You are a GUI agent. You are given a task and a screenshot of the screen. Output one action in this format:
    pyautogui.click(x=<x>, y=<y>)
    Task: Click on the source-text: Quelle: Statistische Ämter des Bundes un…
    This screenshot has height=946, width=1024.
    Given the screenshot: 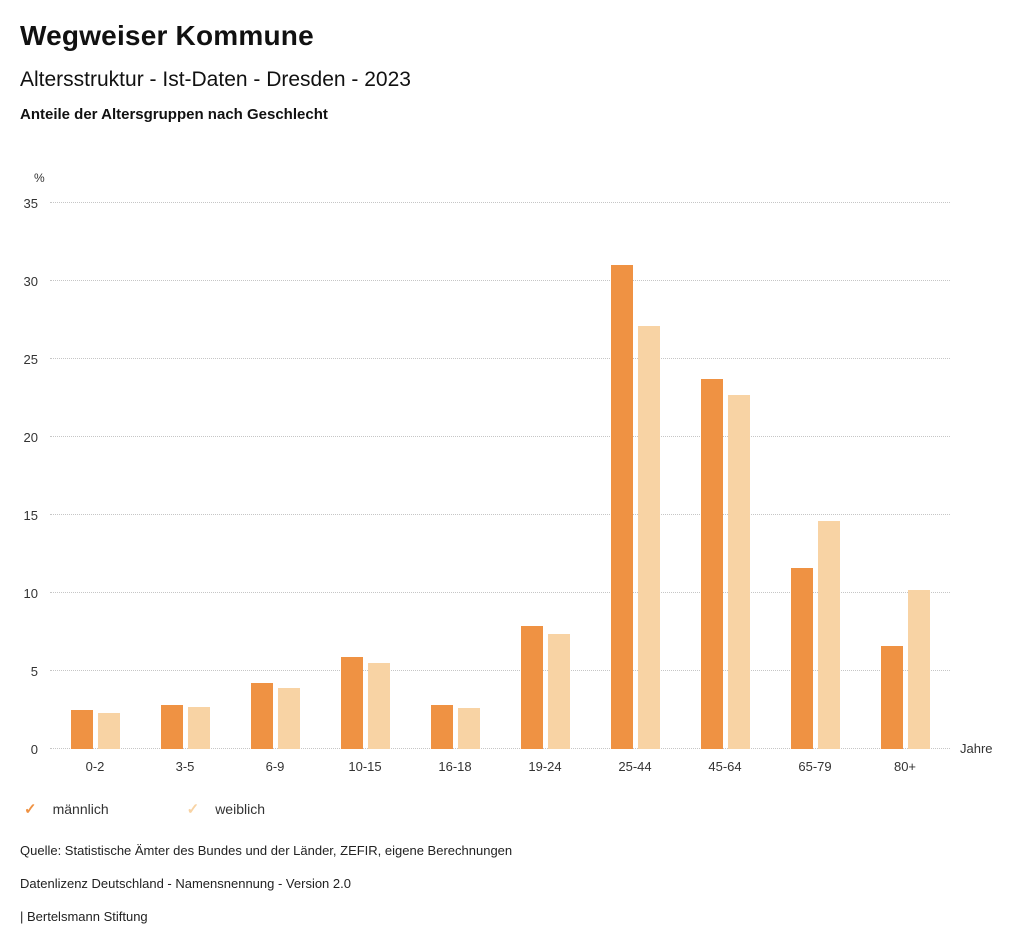 What is the action you would take?
    pyautogui.click(x=266, y=850)
    